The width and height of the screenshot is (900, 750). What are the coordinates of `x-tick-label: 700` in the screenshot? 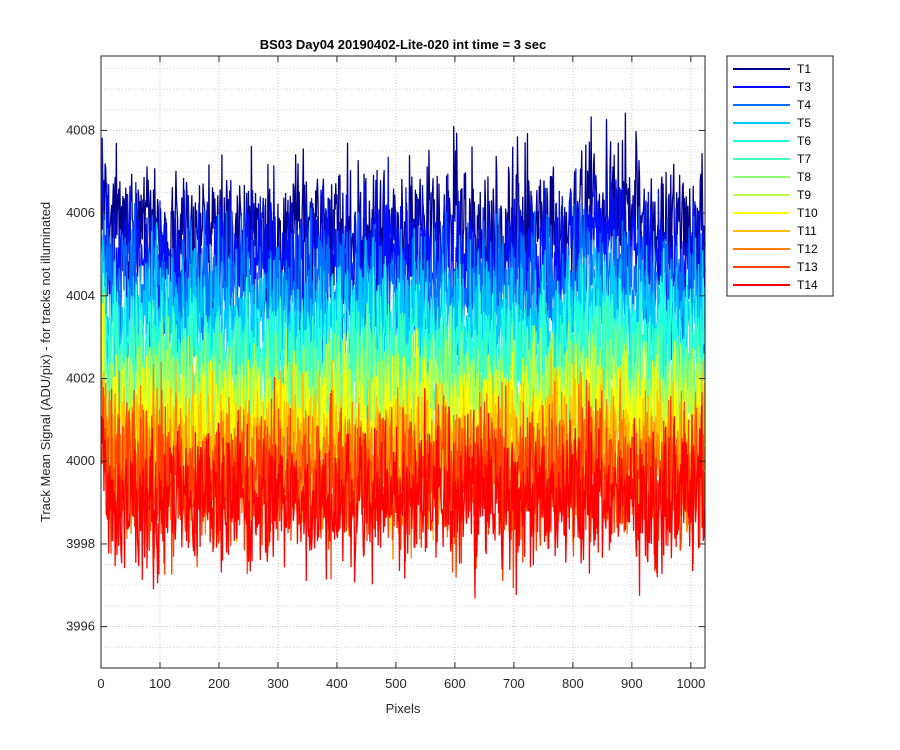 It's located at (514, 683).